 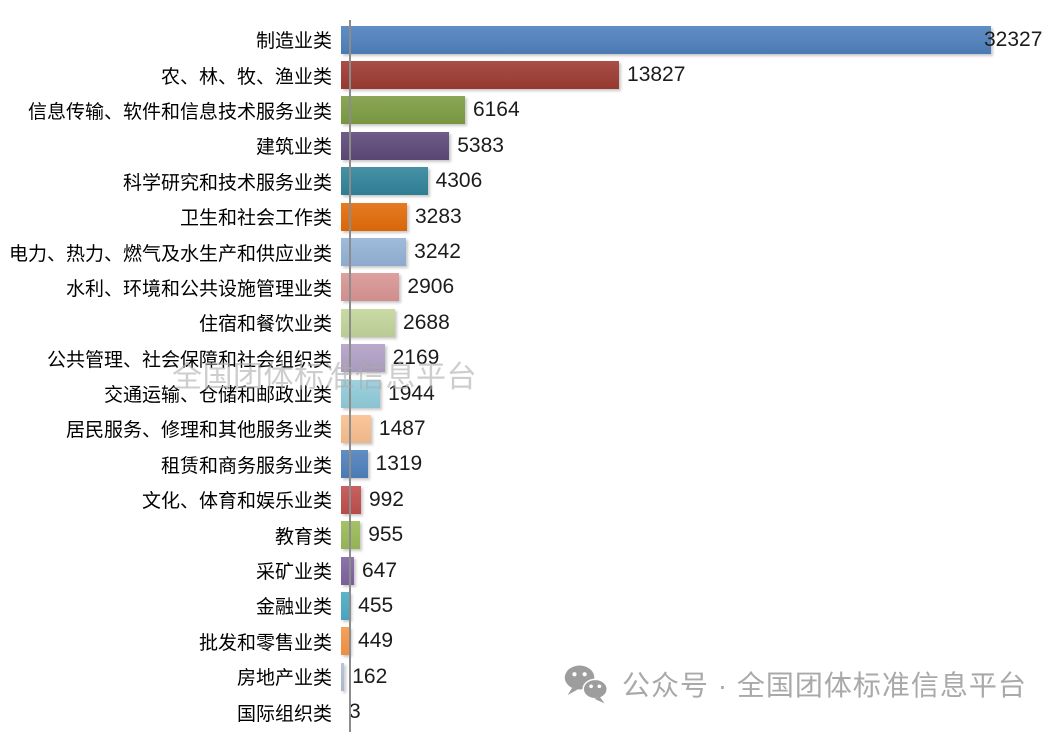 I want to click on value-label: 162, so click(x=370, y=676).